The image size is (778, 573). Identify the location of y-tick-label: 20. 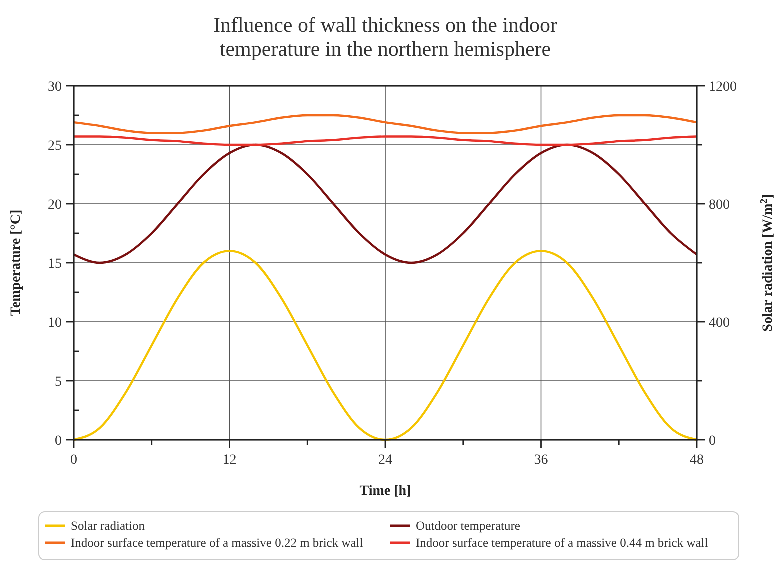
(55, 205).